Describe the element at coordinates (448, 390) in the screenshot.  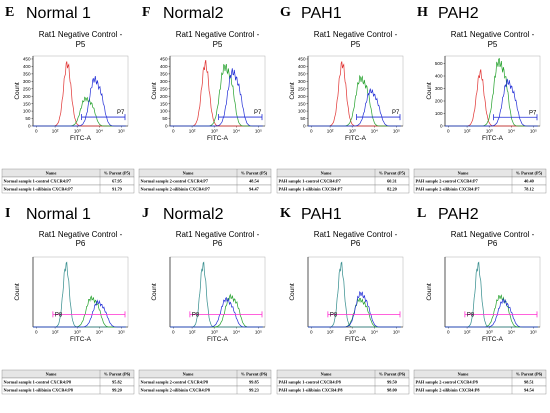
I see `table-cell-name: PAH sample 2-silibinin CXCR4:P8` at that location.